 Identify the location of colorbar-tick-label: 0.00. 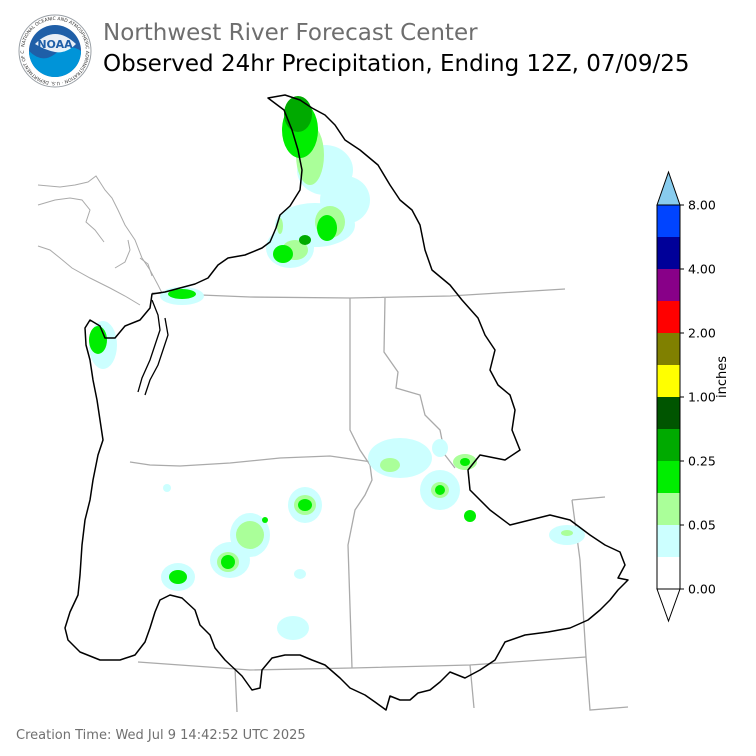
(702, 589).